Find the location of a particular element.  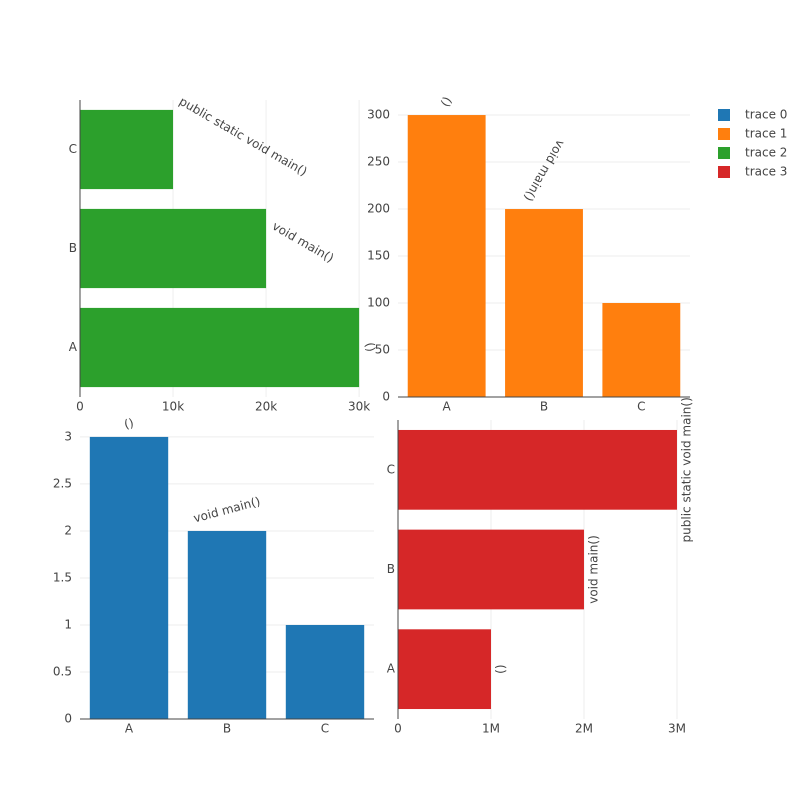

x-tick-label: 30k is located at coordinates (359, 407).